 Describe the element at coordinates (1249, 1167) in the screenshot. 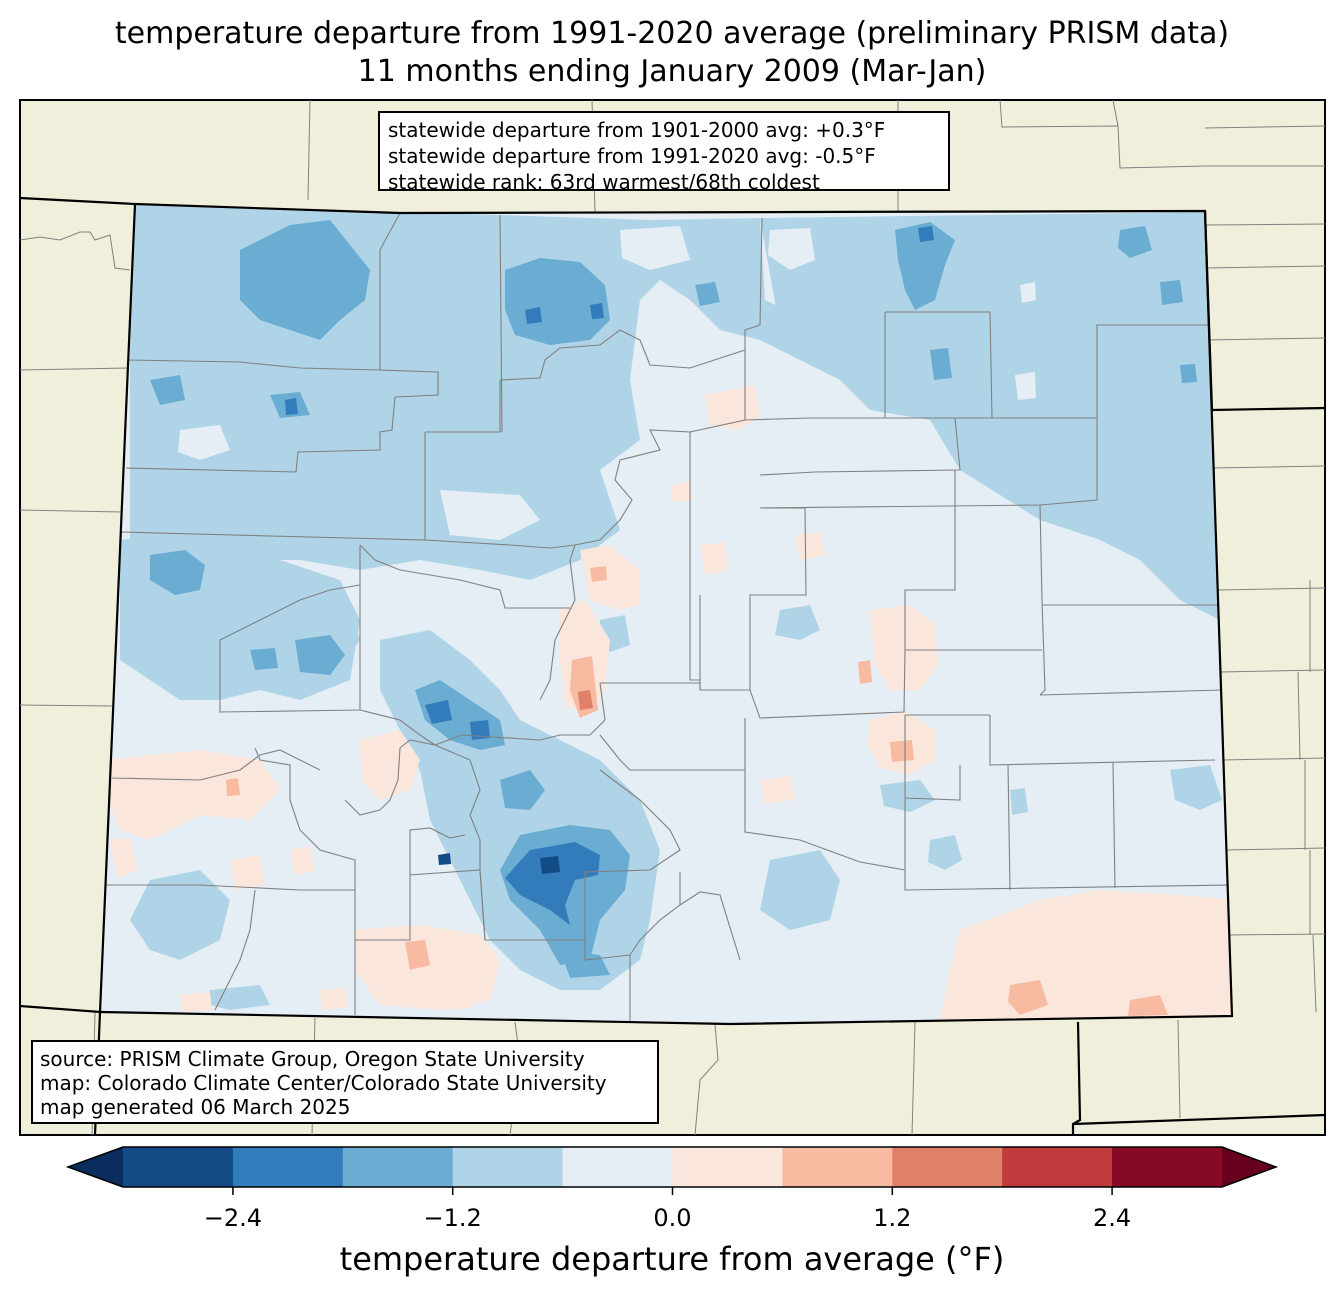

I see `colorbar-over-arrow` at that location.